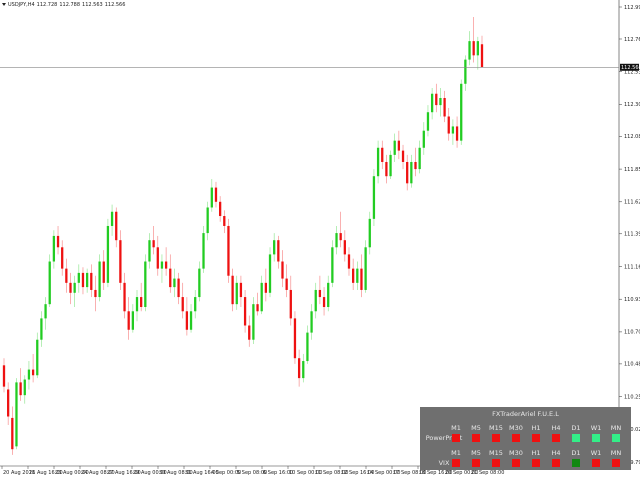 This screenshot has height=480, width=640. What do you see at coordinates (476, 463) in the screenshot?
I see `signal-cell-vix-m5` at bounding box center [476, 463].